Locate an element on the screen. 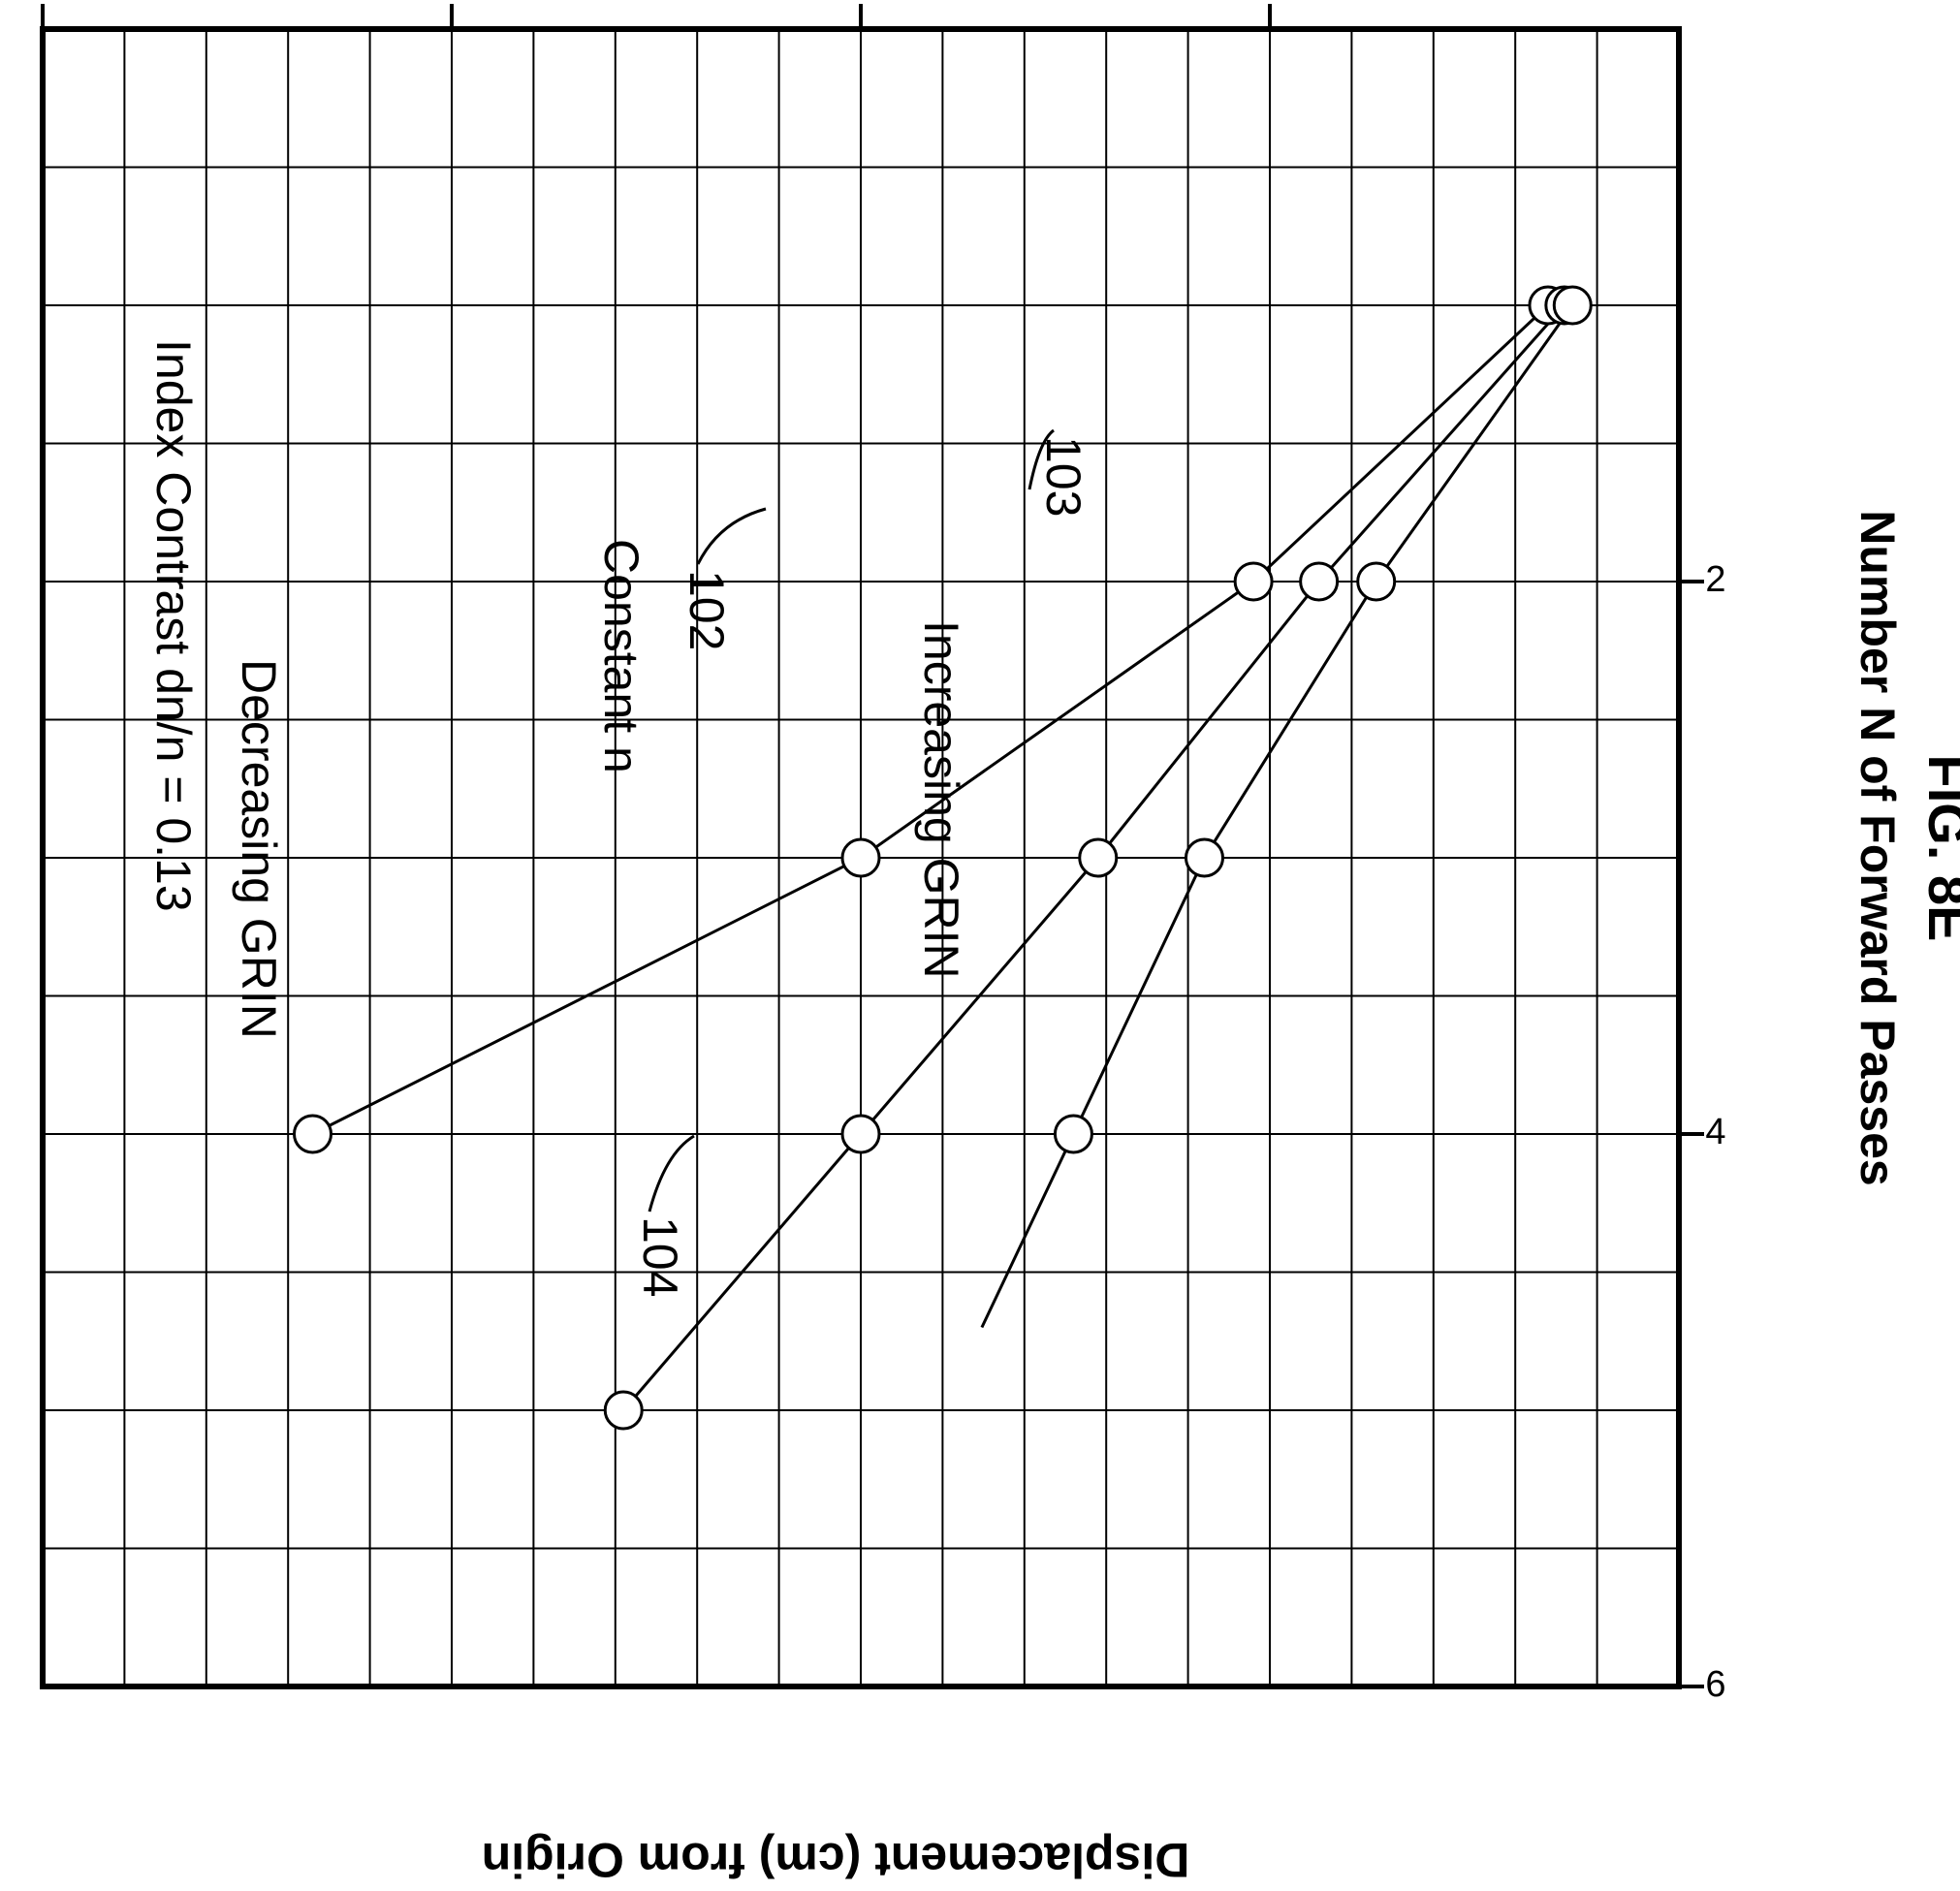  x-tick-label: 4 is located at coordinates (1715, 1132).